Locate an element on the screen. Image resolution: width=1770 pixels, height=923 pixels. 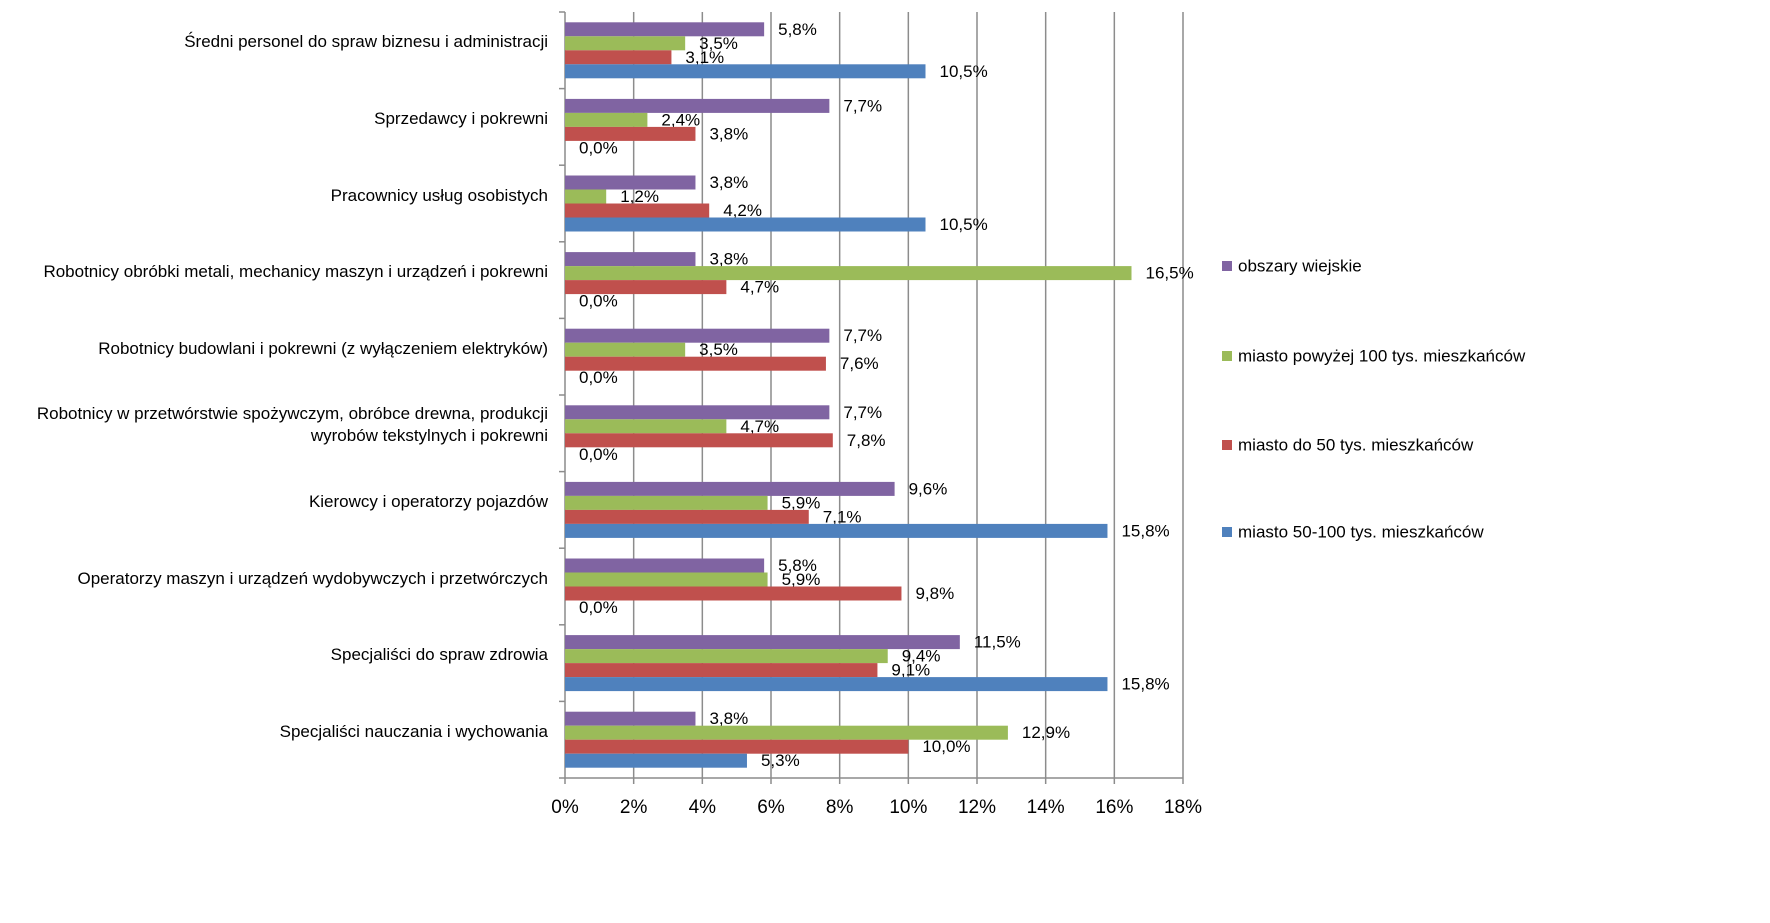
data-label: 4,2% is located at coordinates (742, 210).